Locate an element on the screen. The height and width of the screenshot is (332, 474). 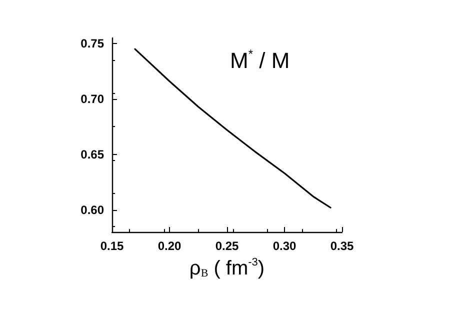
y-tick-label: 0.70 is located at coordinates (92, 99).